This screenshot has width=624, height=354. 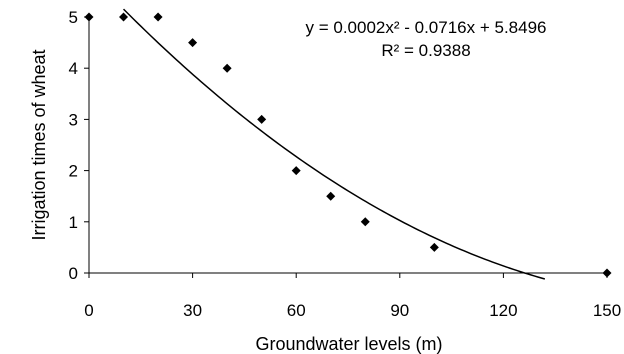 What do you see at coordinates (399, 310) in the screenshot?
I see `x-tick-label: 90` at bounding box center [399, 310].